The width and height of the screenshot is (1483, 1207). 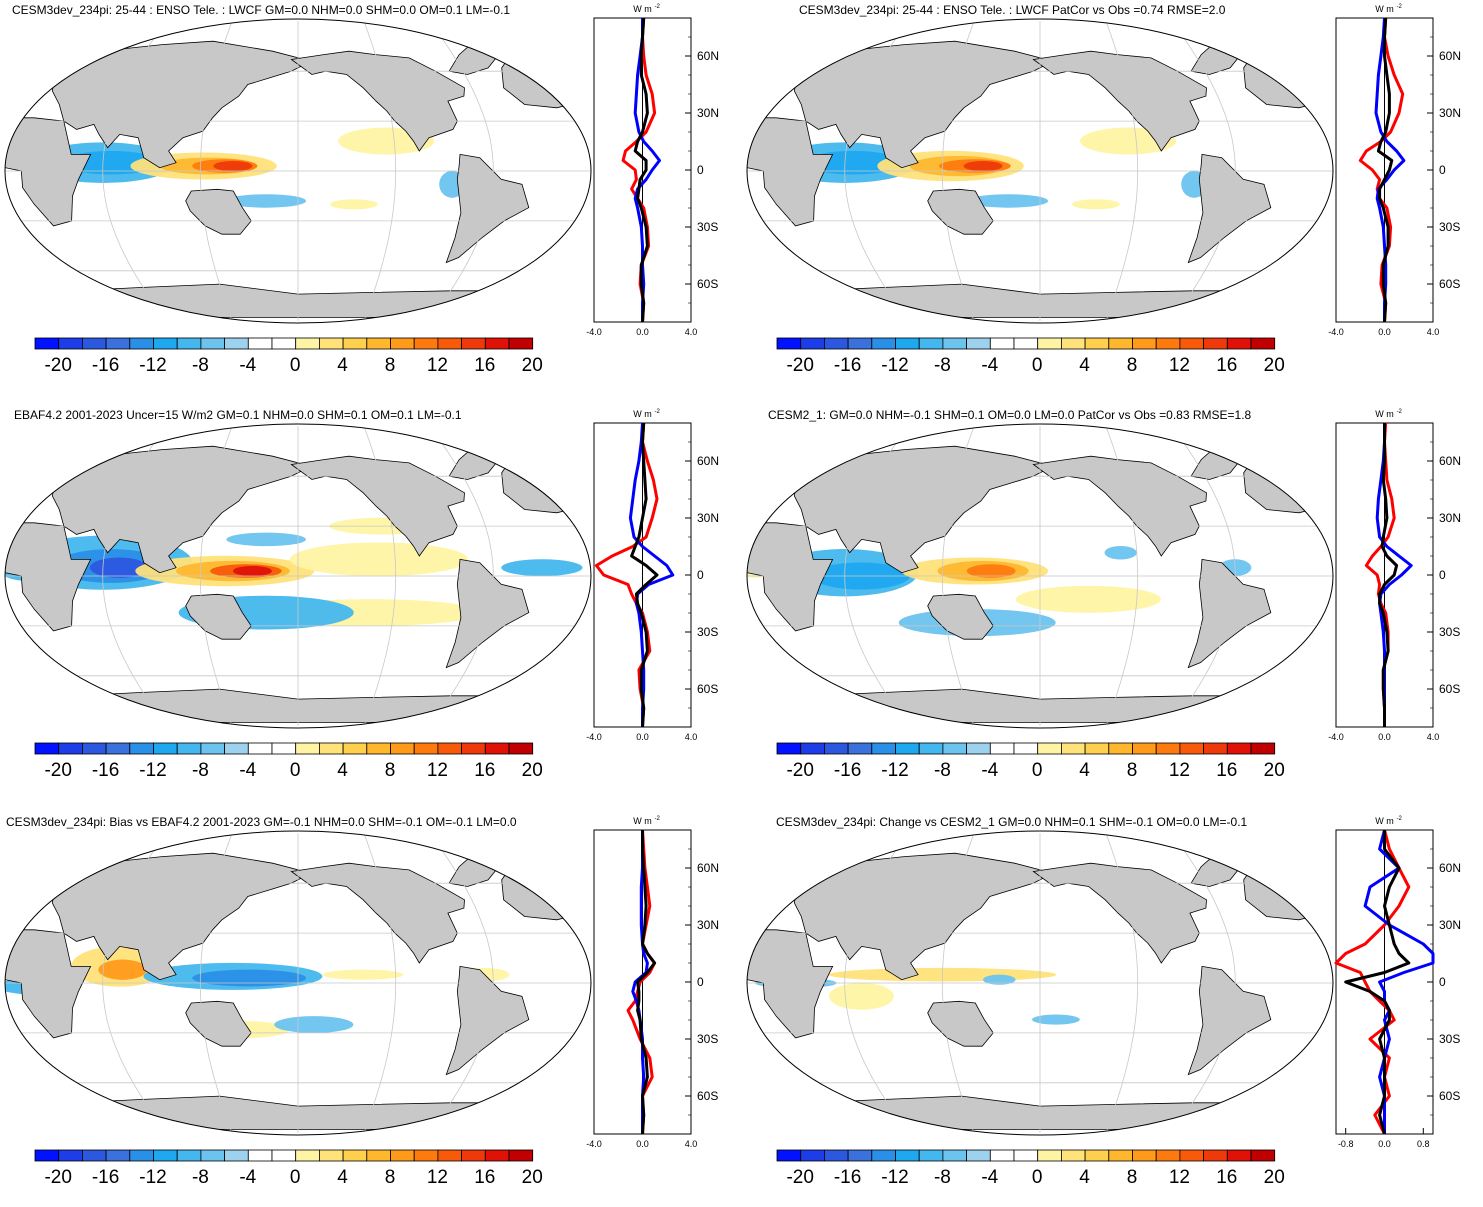 I want to click on colorbar-label: -4, so click(x=989, y=365).